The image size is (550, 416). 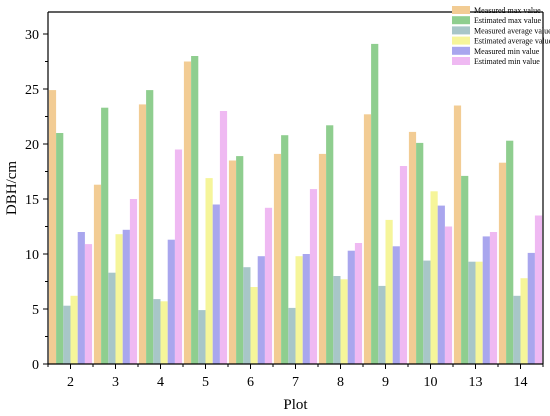 I want to click on y-tick-label: 30, so click(x=32, y=35).